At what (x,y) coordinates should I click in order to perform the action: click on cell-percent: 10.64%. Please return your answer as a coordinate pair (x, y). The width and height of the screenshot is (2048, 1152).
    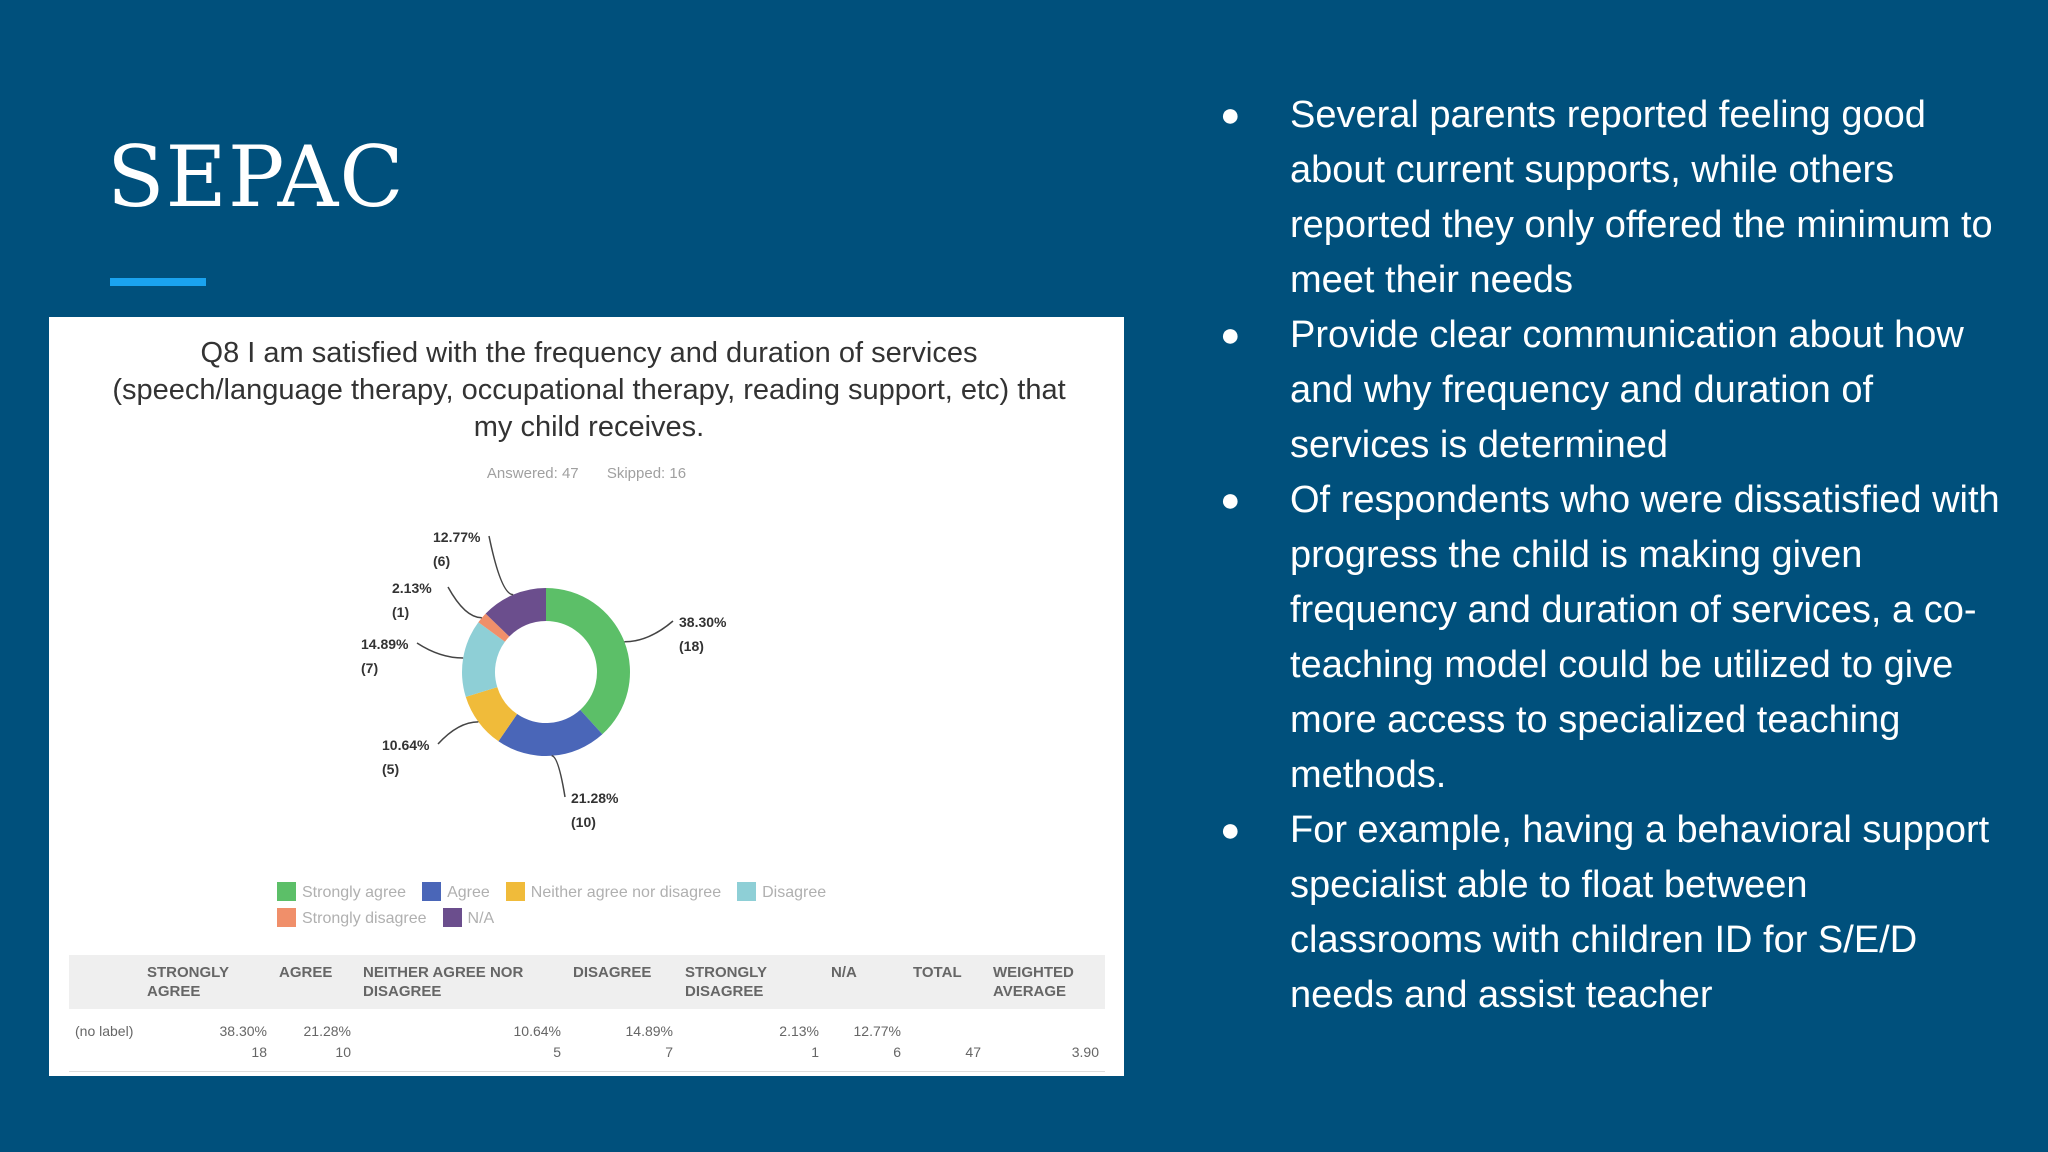
    Looking at the image, I should click on (537, 1031).